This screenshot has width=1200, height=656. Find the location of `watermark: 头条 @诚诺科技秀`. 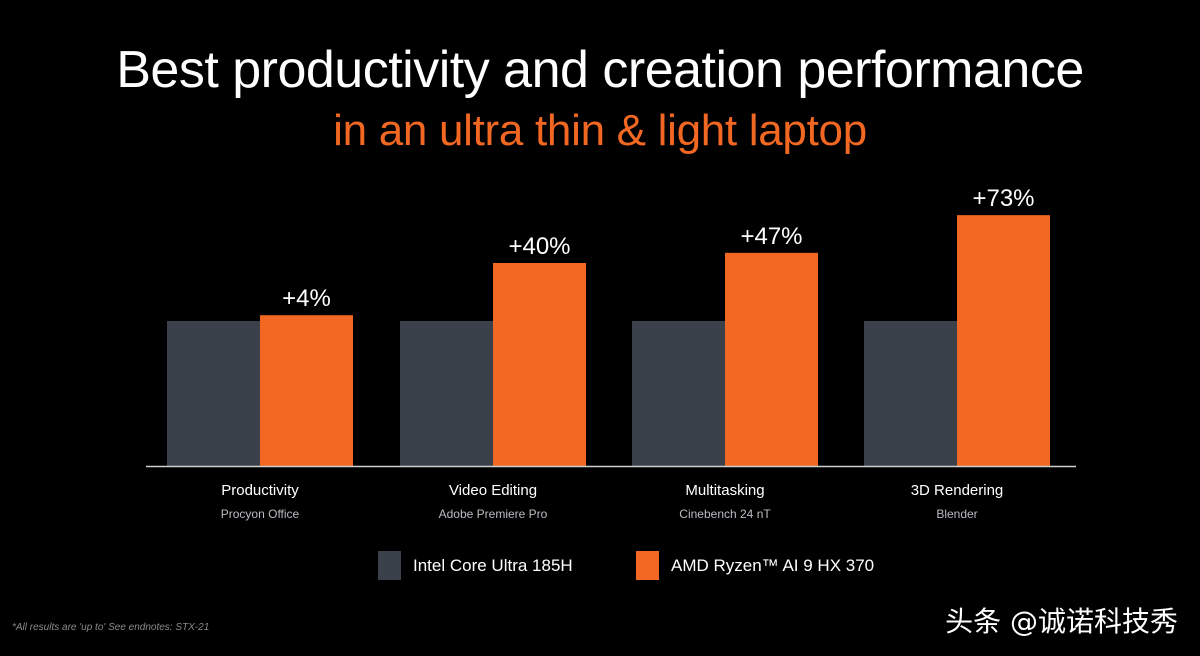

watermark: 头条 @诚诺科技秀 is located at coordinates (1061, 621).